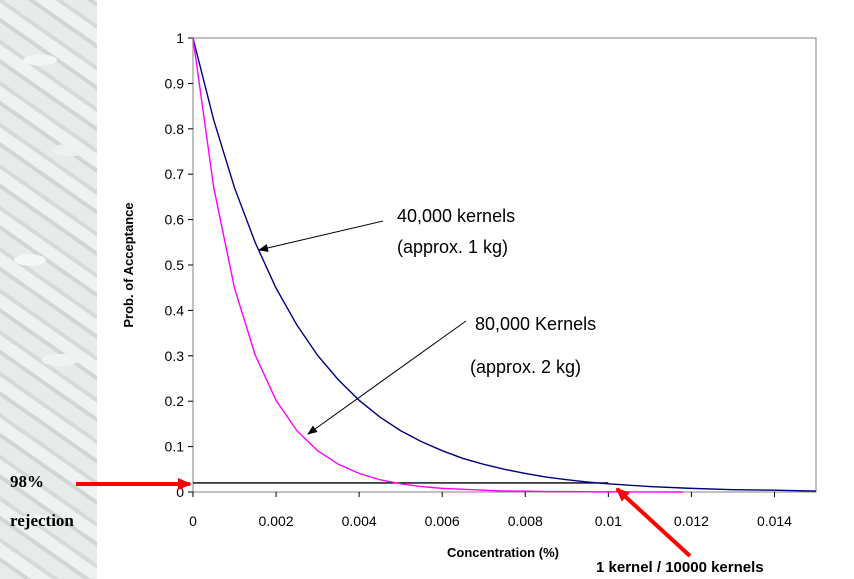  I want to click on y-tick-label: 0.9, so click(175, 83).